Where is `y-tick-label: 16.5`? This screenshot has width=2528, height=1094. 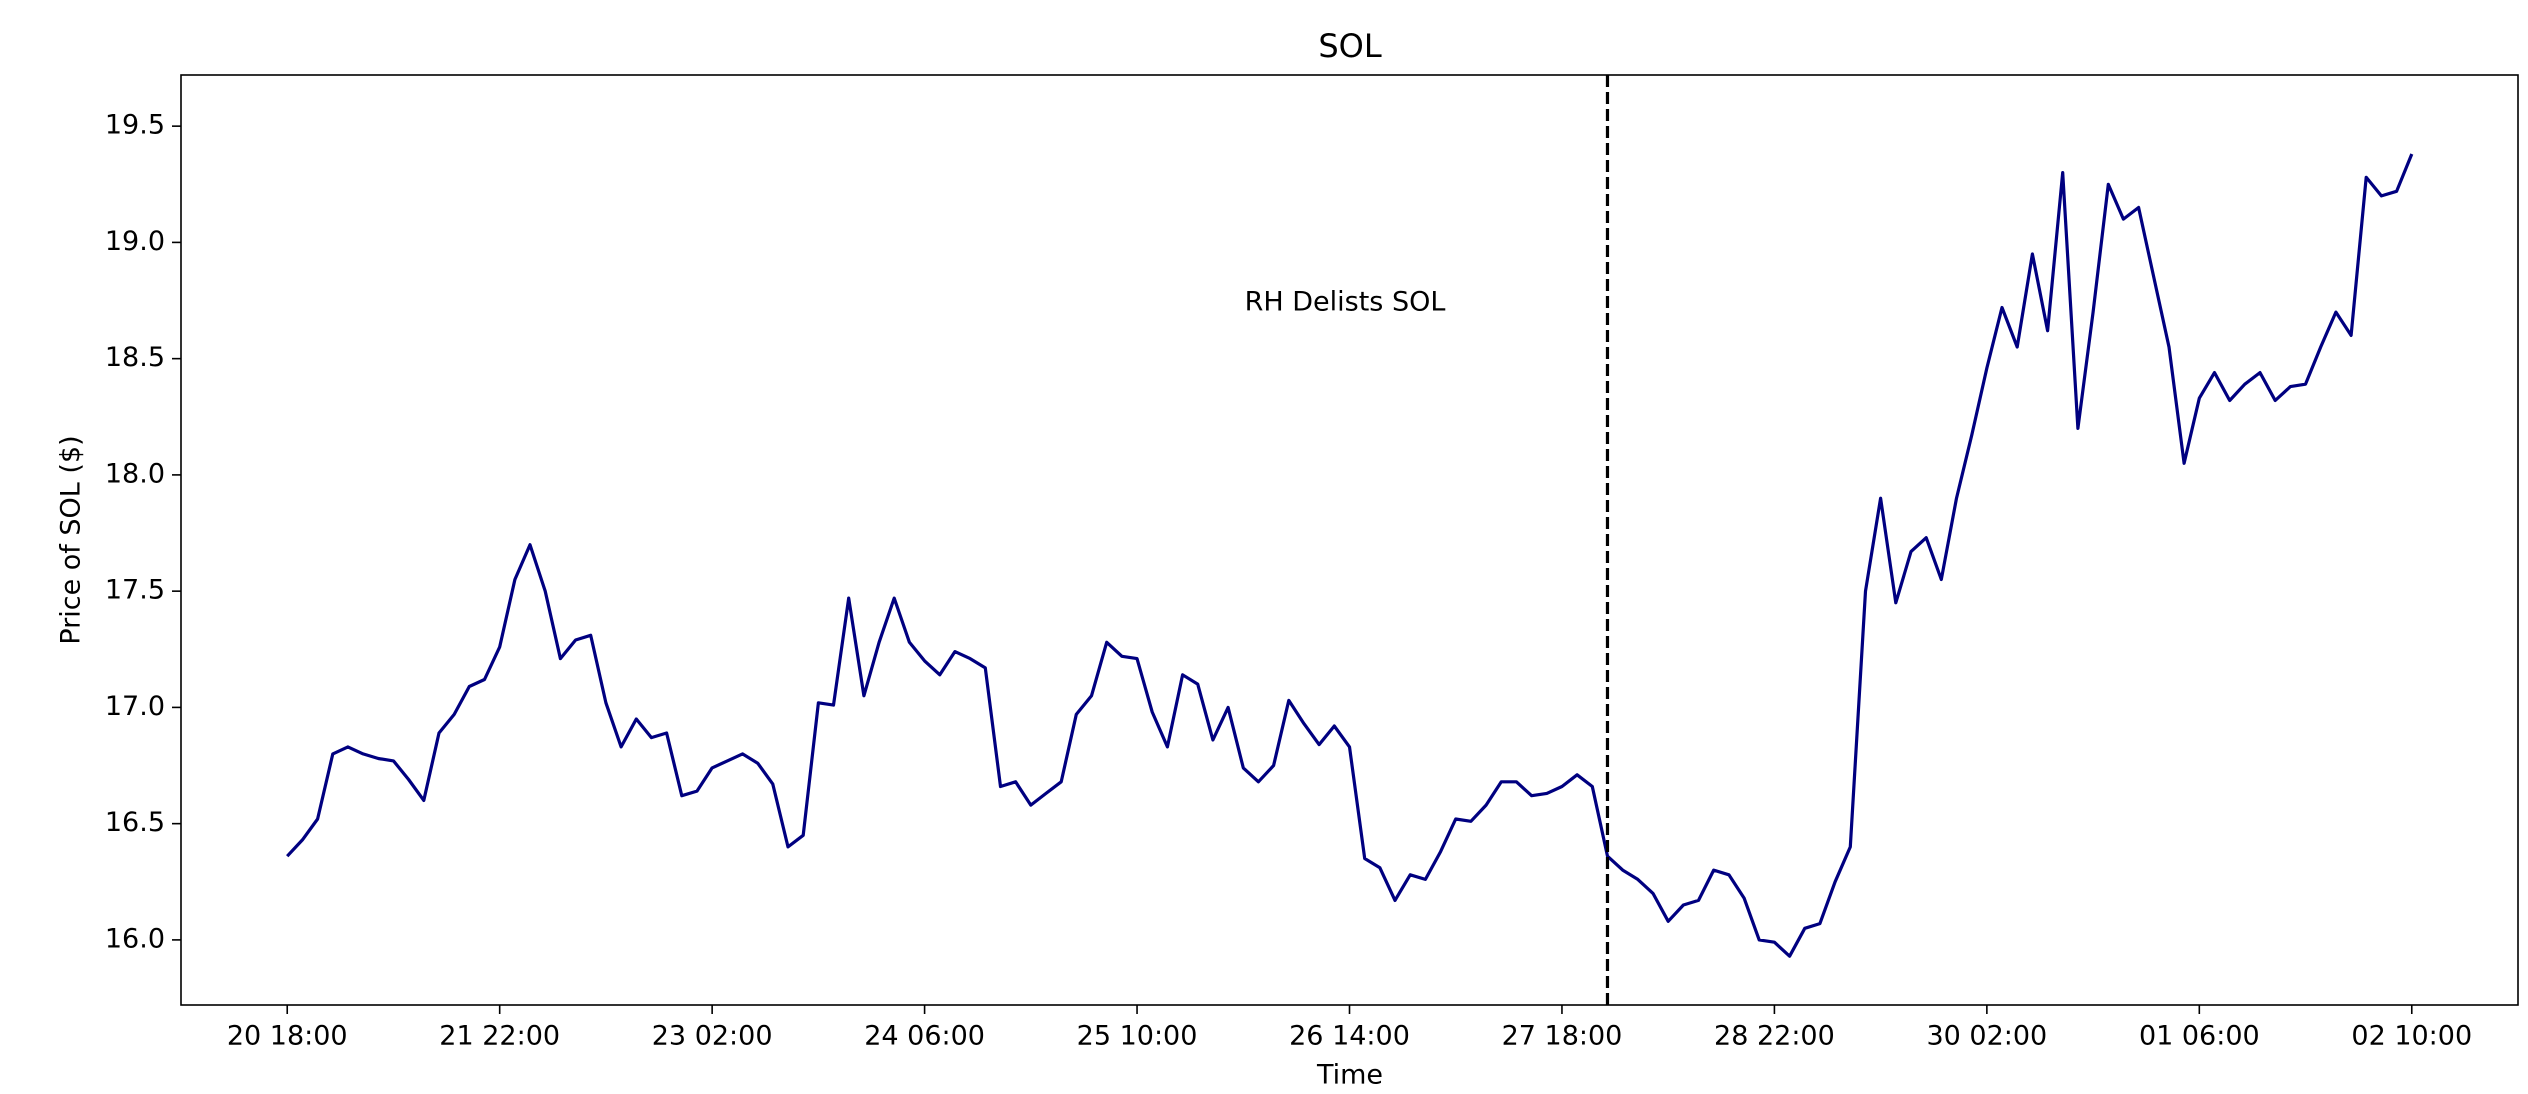
y-tick-label: 16.5 is located at coordinates (135, 822).